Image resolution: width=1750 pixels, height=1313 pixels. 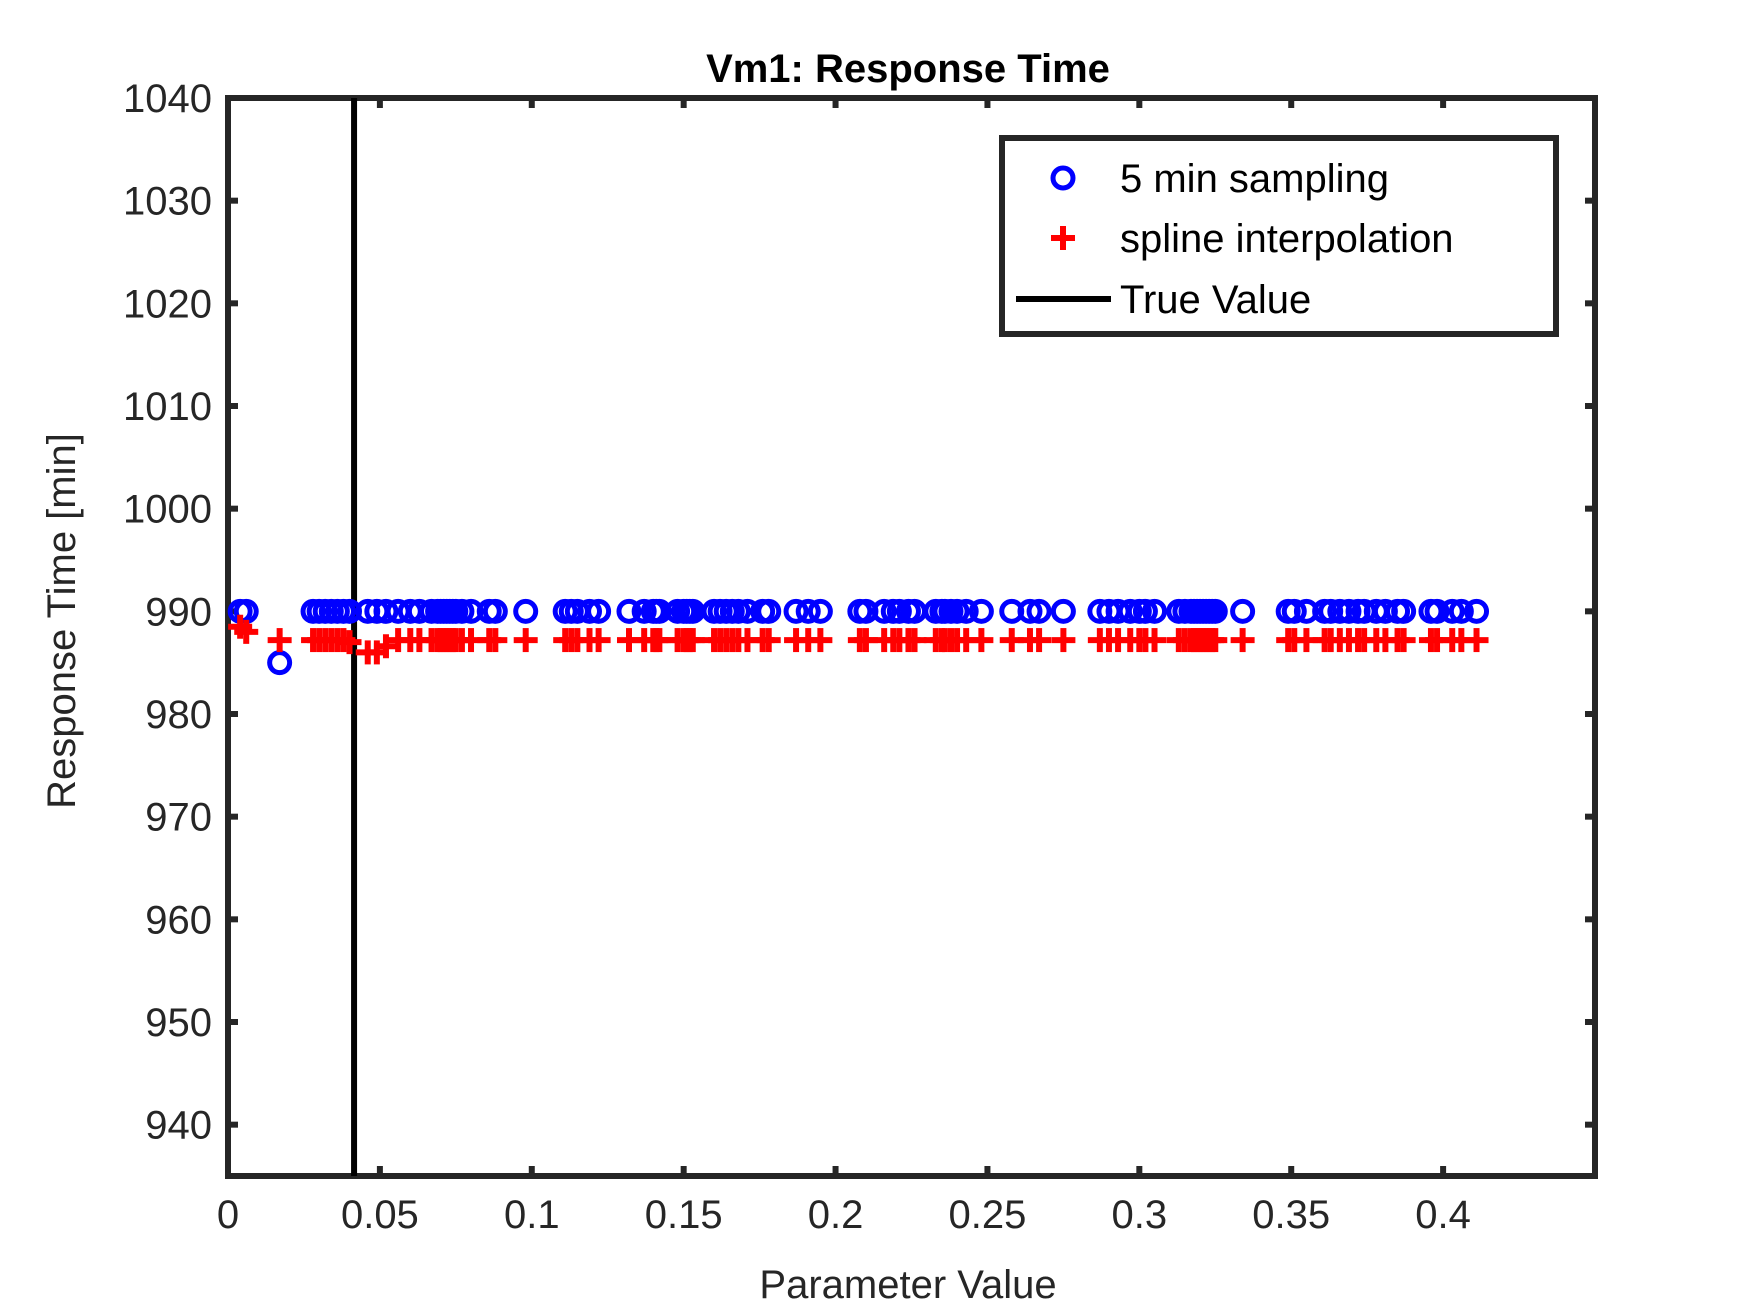 What do you see at coordinates (858, 639) in the screenshot?
I see `series-spline` at bounding box center [858, 639].